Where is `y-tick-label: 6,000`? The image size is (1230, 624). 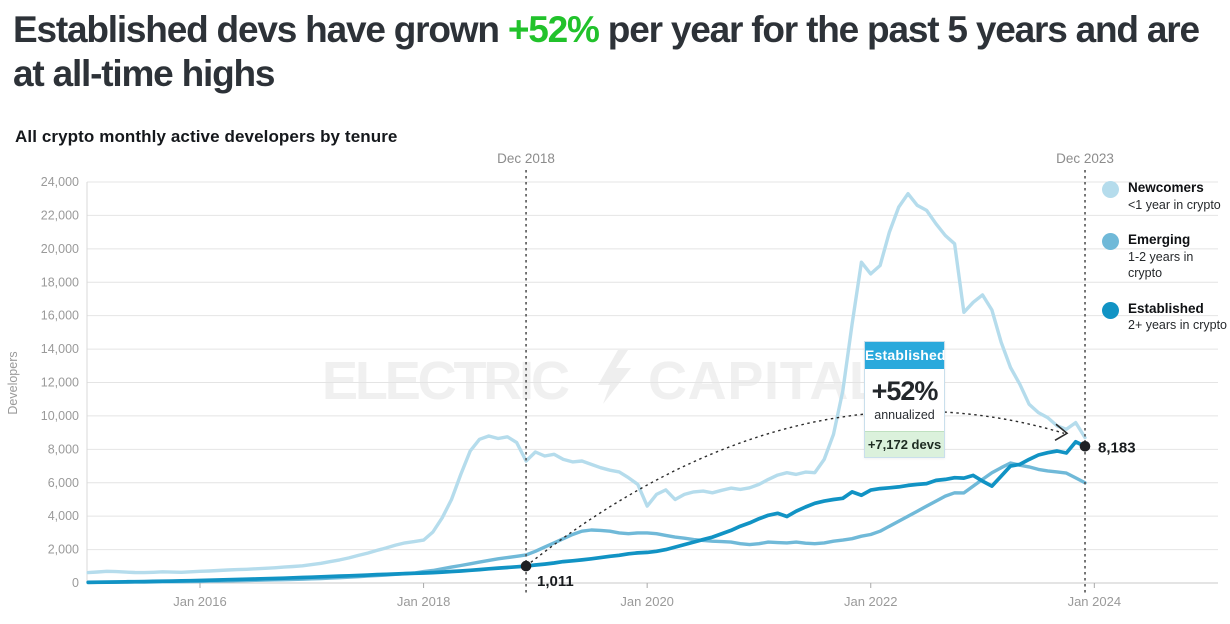 y-tick-label: 6,000 is located at coordinates (63, 483).